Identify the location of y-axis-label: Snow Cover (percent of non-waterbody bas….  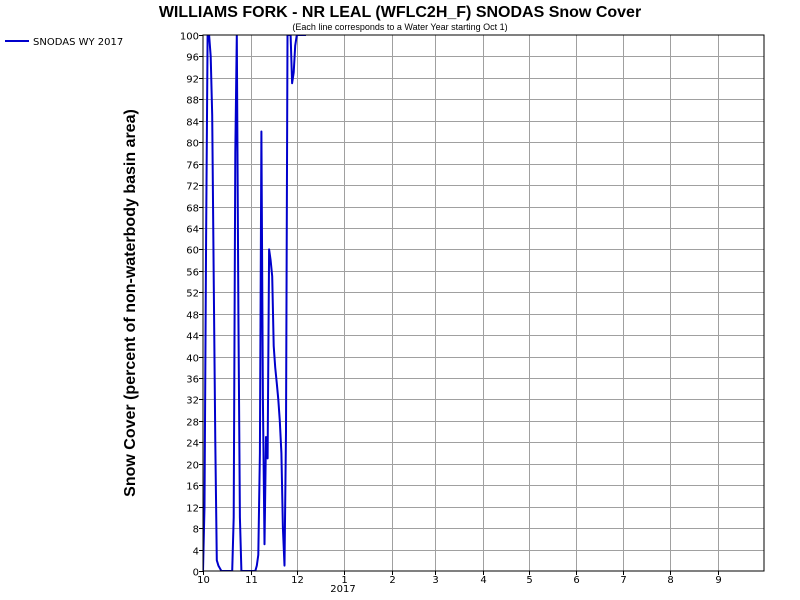
(130, 303).